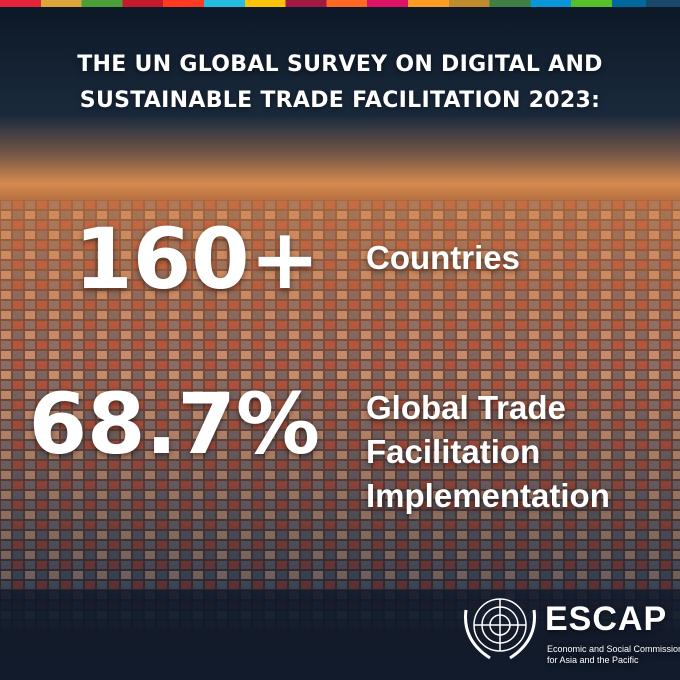 This screenshot has width=680, height=680. What do you see at coordinates (466, 407) in the screenshot?
I see `stat-label: Global Trade` at bounding box center [466, 407].